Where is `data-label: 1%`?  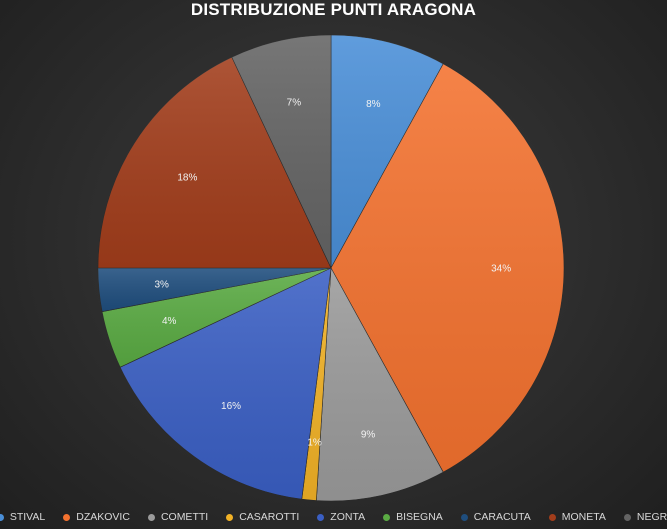 data-label: 1% is located at coordinates (314, 442).